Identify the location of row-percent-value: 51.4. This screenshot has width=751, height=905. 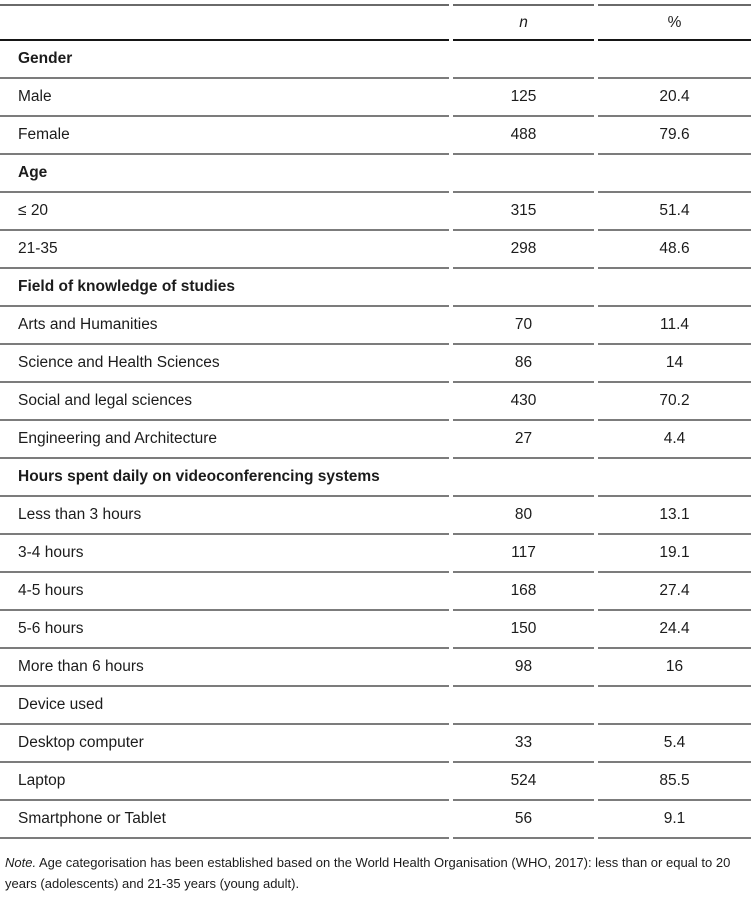
(674, 212).